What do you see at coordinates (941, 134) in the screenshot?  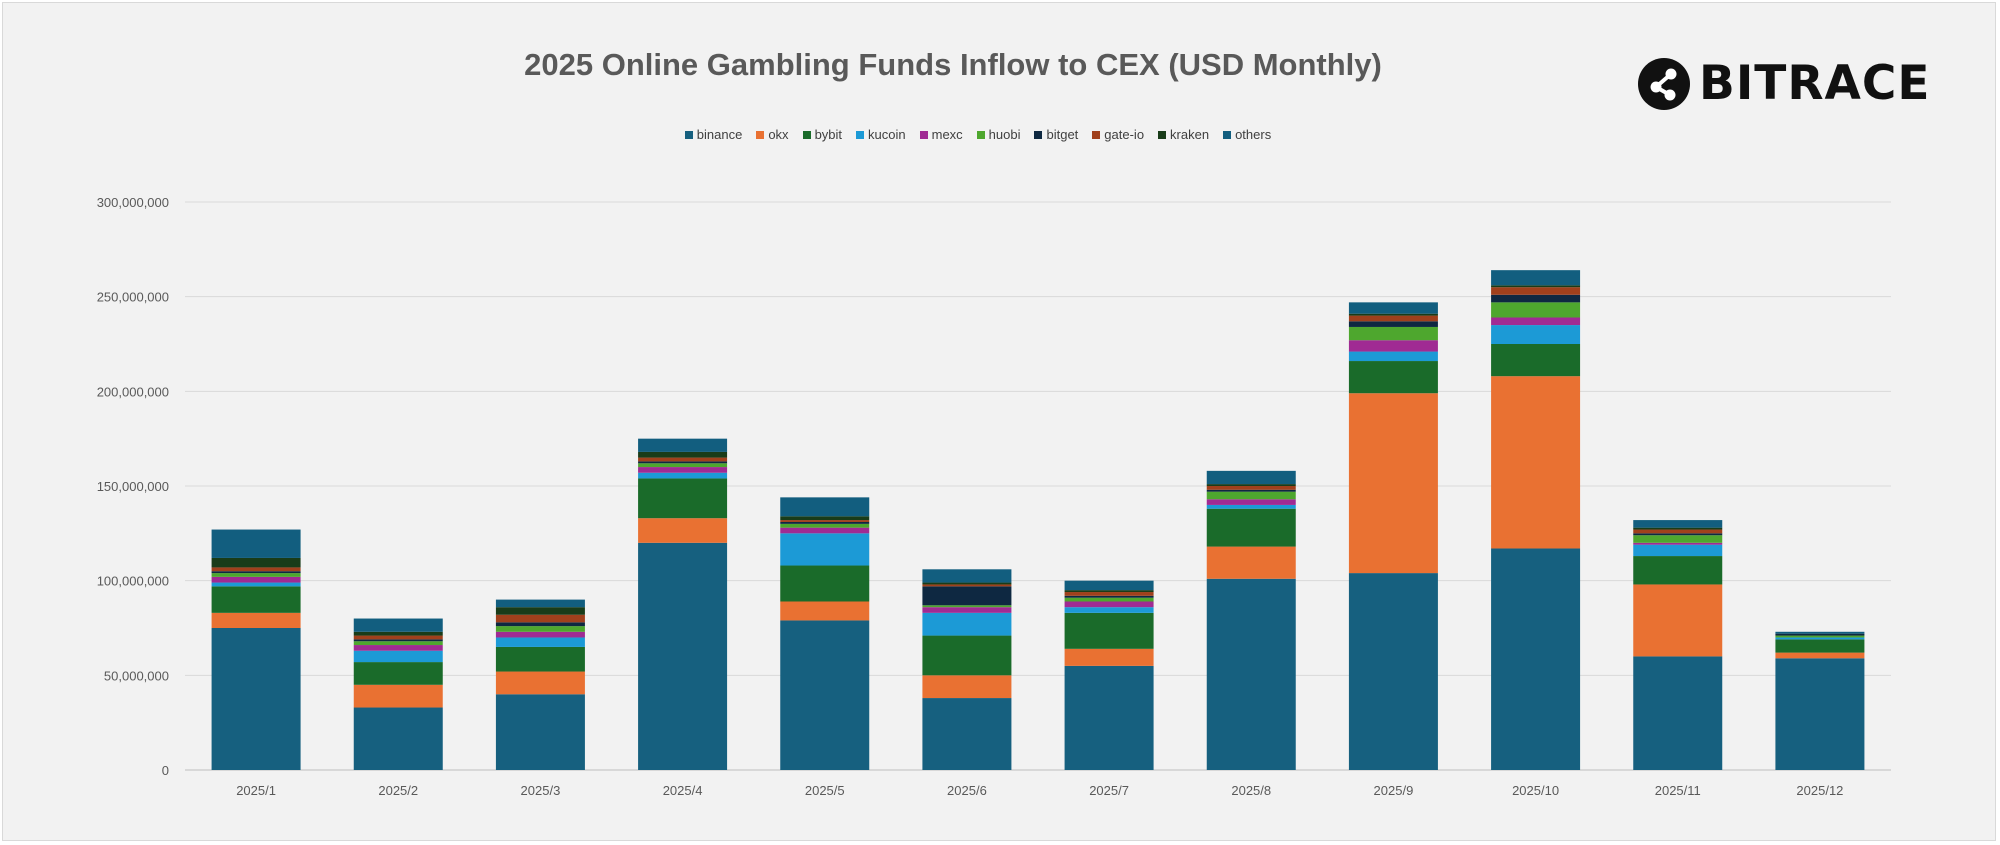 I see `legend-item-mexc: mexc` at bounding box center [941, 134].